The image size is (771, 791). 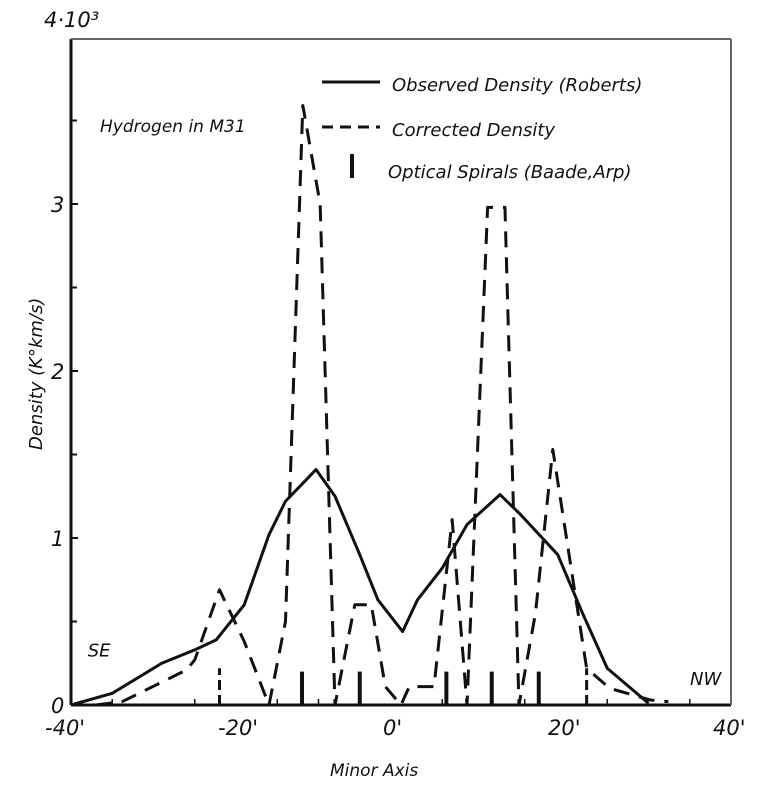 I want to click on region-label: SE, so click(x=99, y=651).